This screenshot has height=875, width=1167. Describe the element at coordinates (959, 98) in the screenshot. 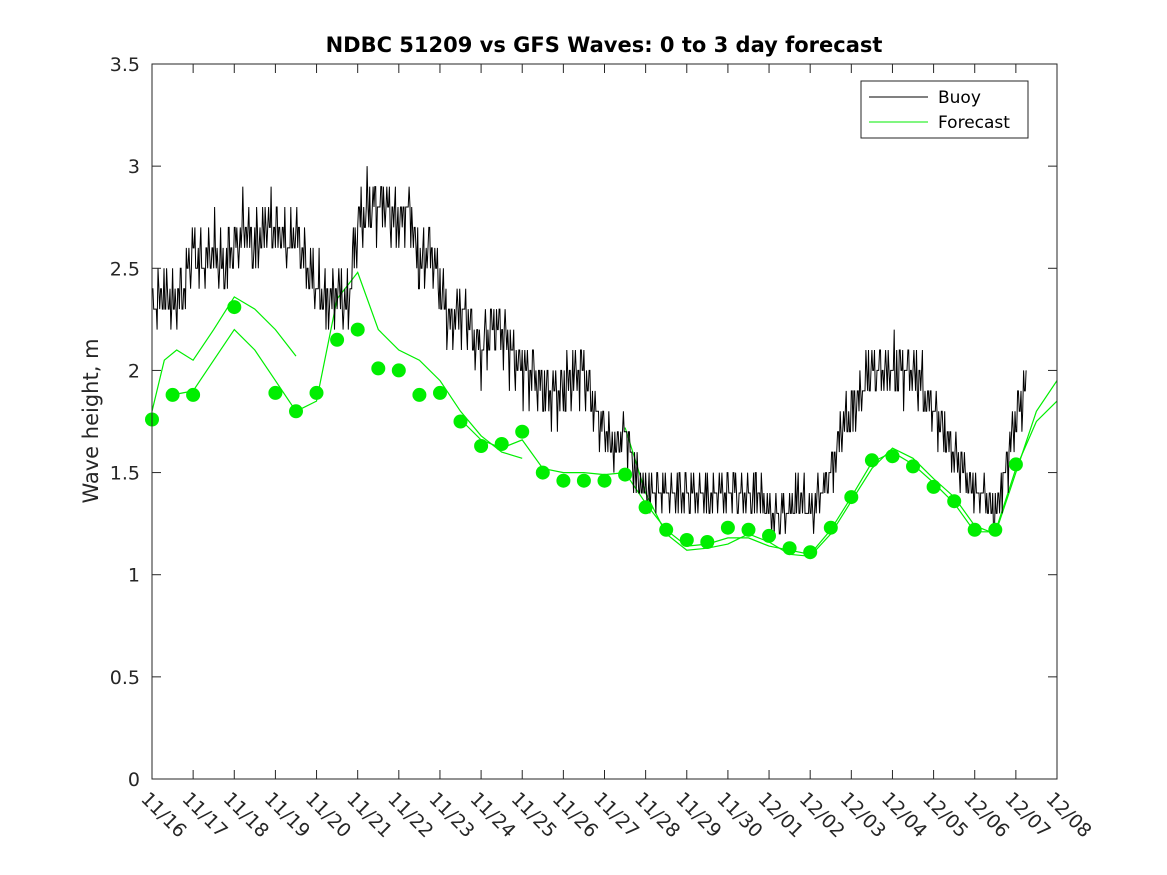

I see `legend-buoy-label: Buoy` at that location.